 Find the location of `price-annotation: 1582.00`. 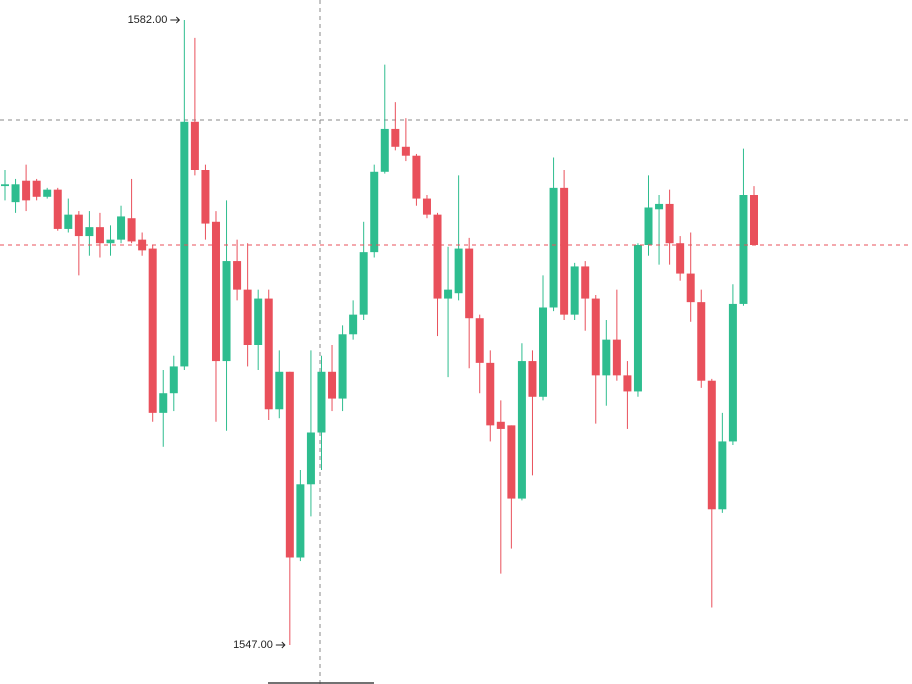

price-annotation: 1582.00 is located at coordinates (148, 20).